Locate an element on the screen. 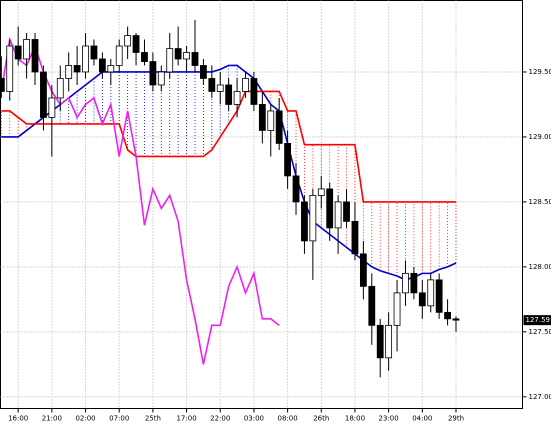  x-tick-label: 18:00 is located at coordinates (355, 419).